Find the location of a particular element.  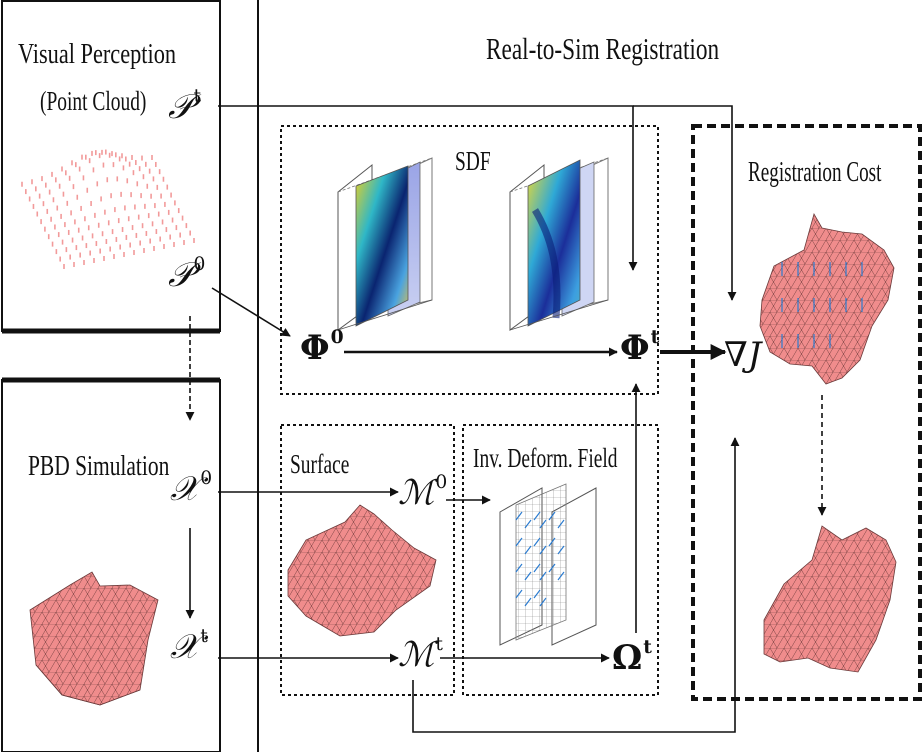

pbd-mesh is located at coordinates (94, 638).